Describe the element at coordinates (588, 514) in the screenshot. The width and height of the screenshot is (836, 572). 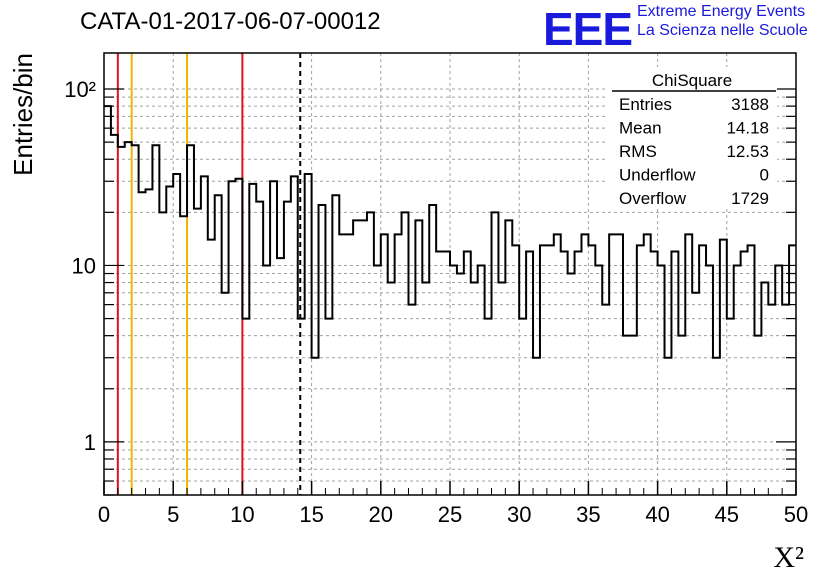
I see `x-tick-label: 35` at that location.